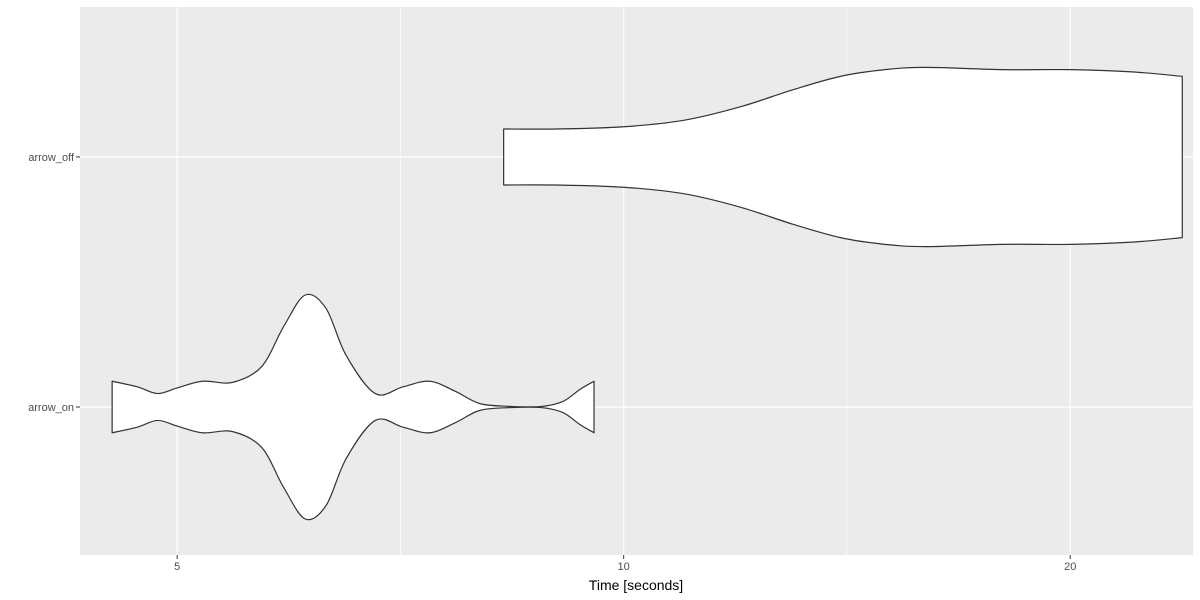 This screenshot has width=1200, height=600. I want to click on x-axis: 5 10 20, so click(625, 564).